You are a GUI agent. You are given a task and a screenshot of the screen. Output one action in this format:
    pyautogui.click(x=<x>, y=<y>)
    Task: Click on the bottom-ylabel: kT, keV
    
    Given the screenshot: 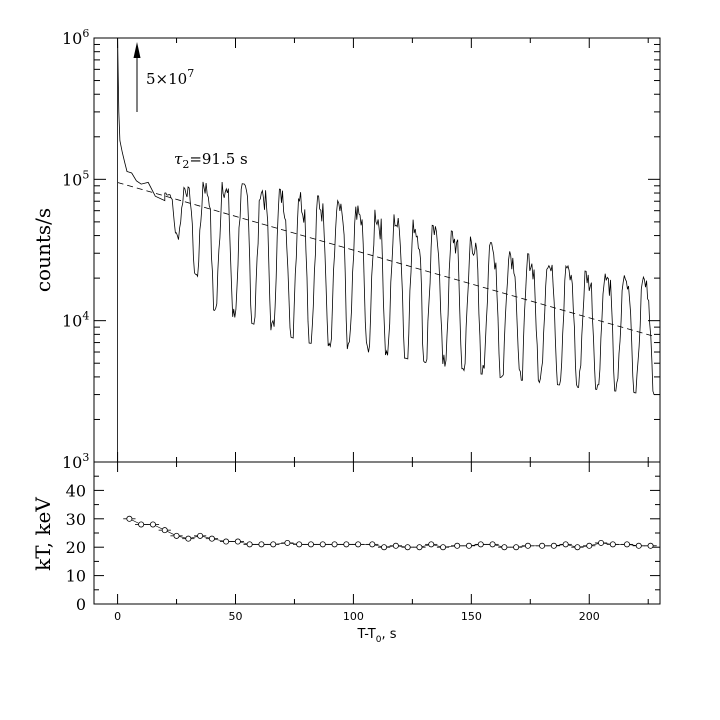 What is the action you would take?
    pyautogui.click(x=43, y=534)
    